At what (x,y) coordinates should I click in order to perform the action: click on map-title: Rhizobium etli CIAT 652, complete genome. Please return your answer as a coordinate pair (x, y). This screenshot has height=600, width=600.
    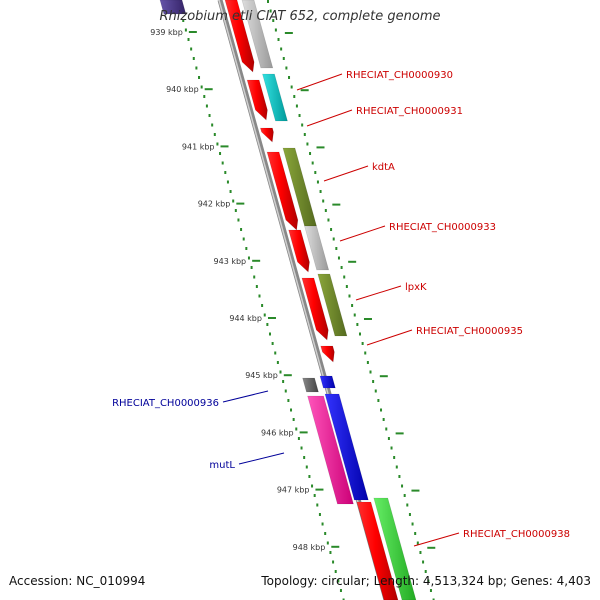
    Looking at the image, I should click on (300, 16).